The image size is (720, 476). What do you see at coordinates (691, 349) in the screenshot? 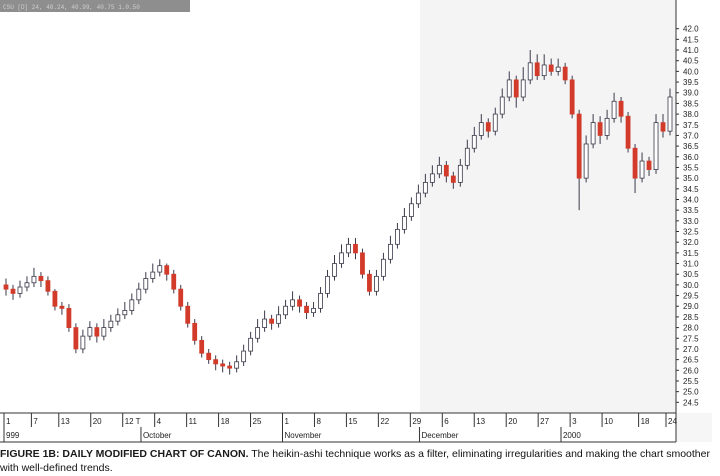
I see `y-tick-label: 27.0` at bounding box center [691, 349].